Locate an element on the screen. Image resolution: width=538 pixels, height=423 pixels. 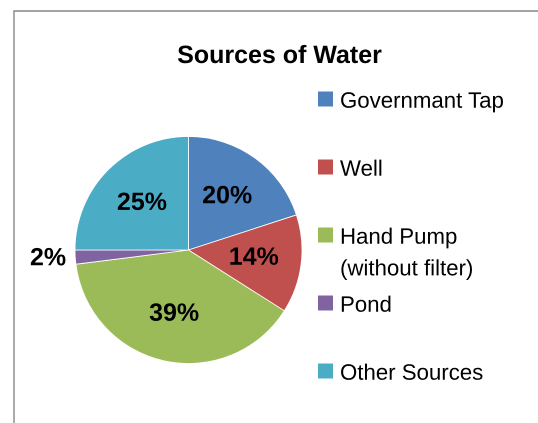
legend-label: Governmant Tap is located at coordinates (422, 102).